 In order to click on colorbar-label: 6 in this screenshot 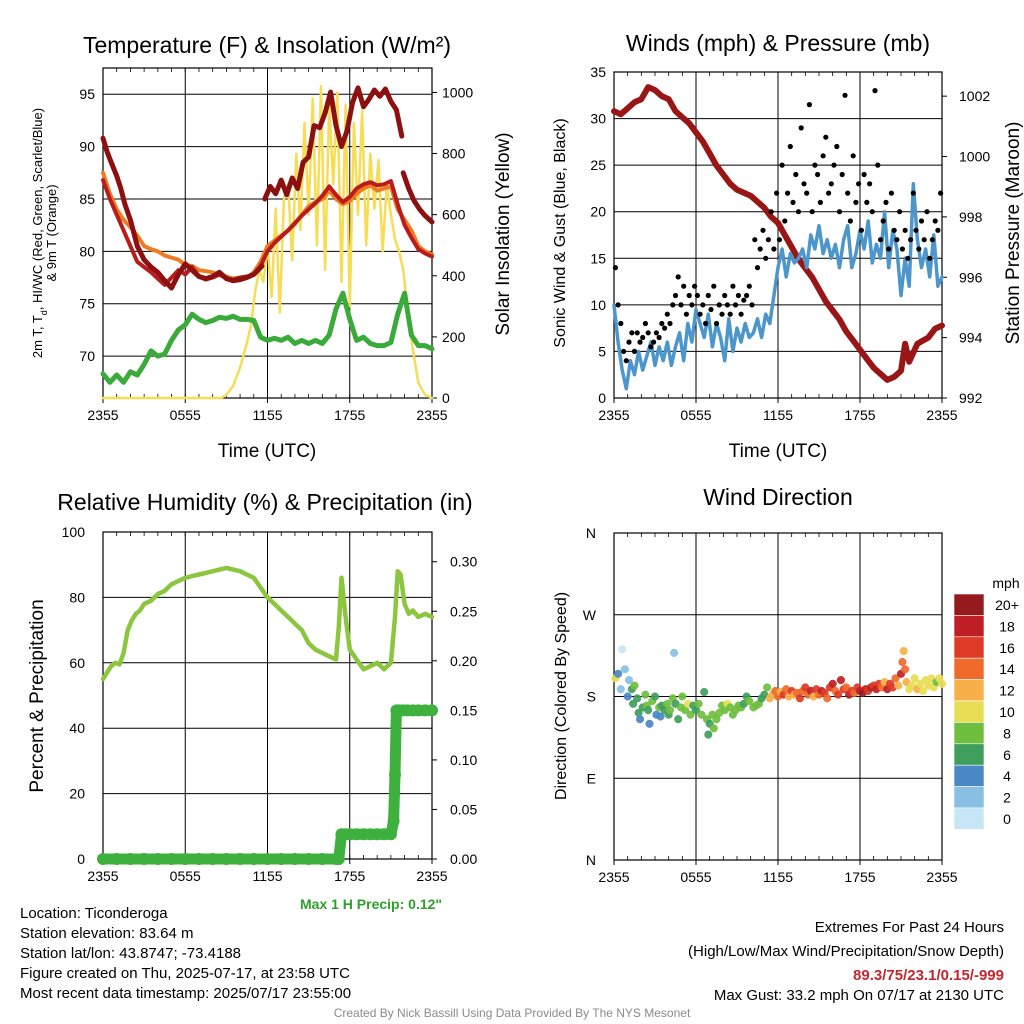, I will do `click(1007, 755)`.